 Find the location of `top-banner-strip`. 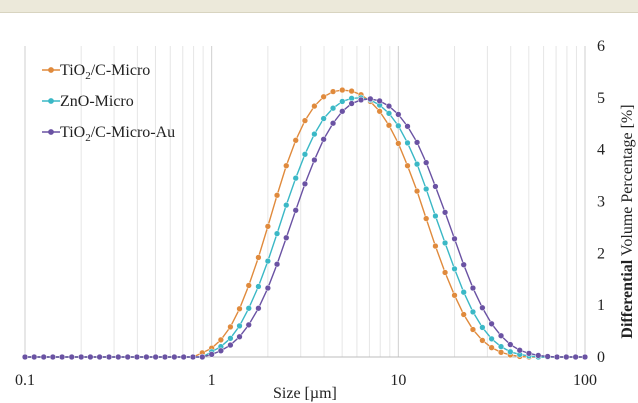

top-banner-strip is located at coordinates (319, 6).